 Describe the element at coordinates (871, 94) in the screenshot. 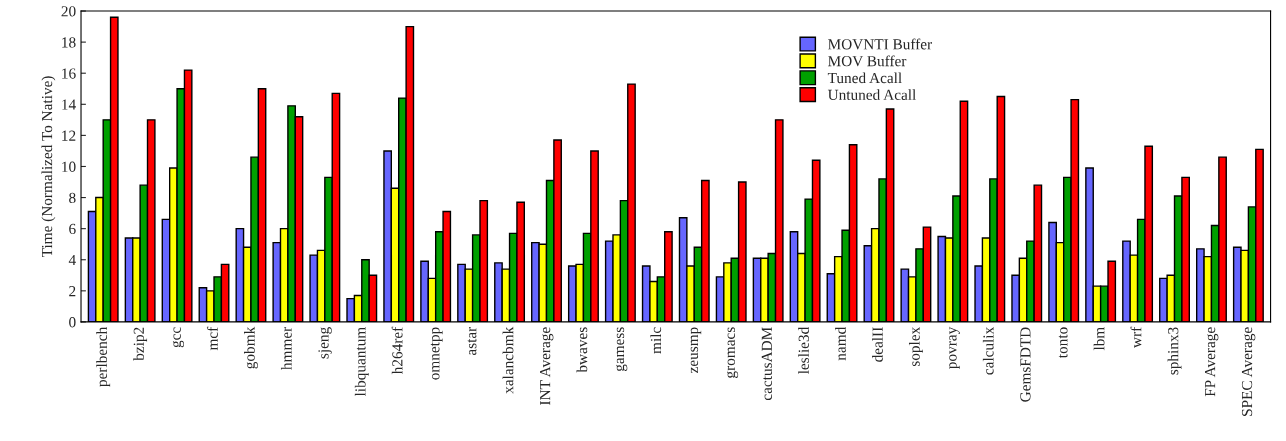

I see `legend-label: Untuned Acall` at that location.